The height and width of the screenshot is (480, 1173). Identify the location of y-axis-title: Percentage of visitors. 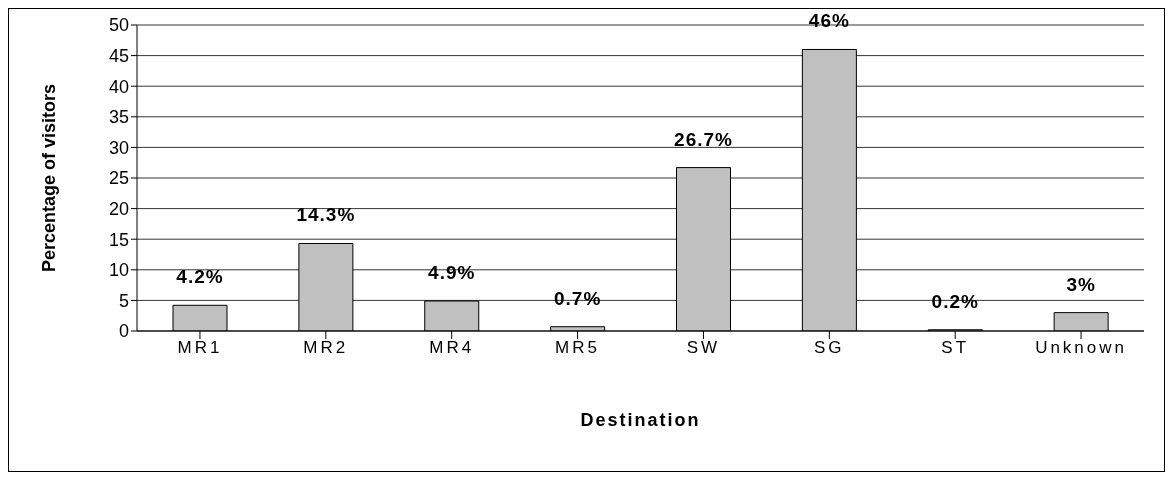
(49, 178).